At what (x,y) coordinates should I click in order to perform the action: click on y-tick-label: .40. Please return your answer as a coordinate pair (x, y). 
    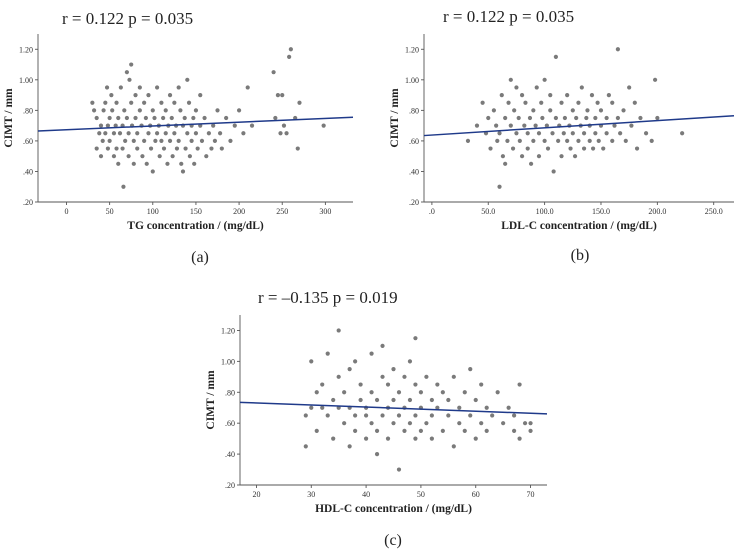
    Looking at the image, I should click on (28, 171).